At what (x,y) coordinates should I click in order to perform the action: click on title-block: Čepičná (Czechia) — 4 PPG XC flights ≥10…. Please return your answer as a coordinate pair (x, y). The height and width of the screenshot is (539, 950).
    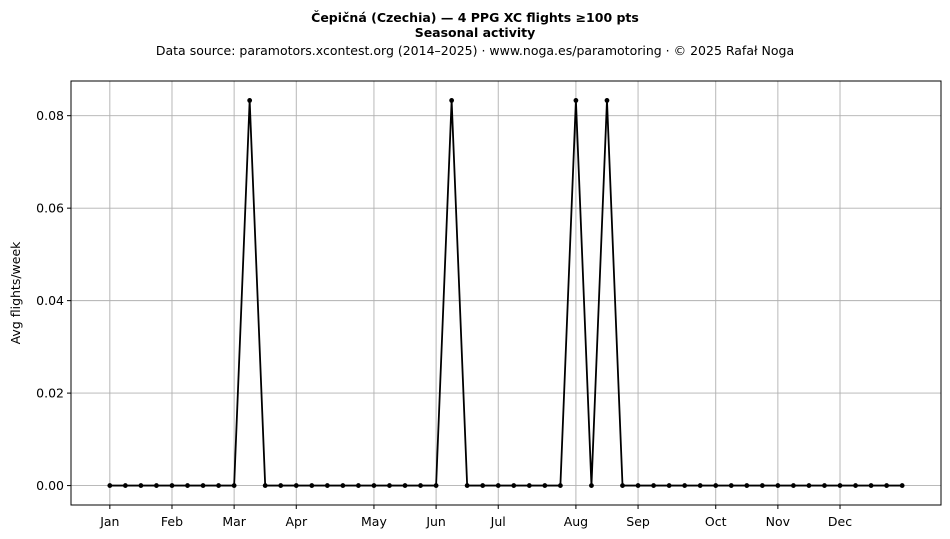
    Looking at the image, I should click on (475, 35).